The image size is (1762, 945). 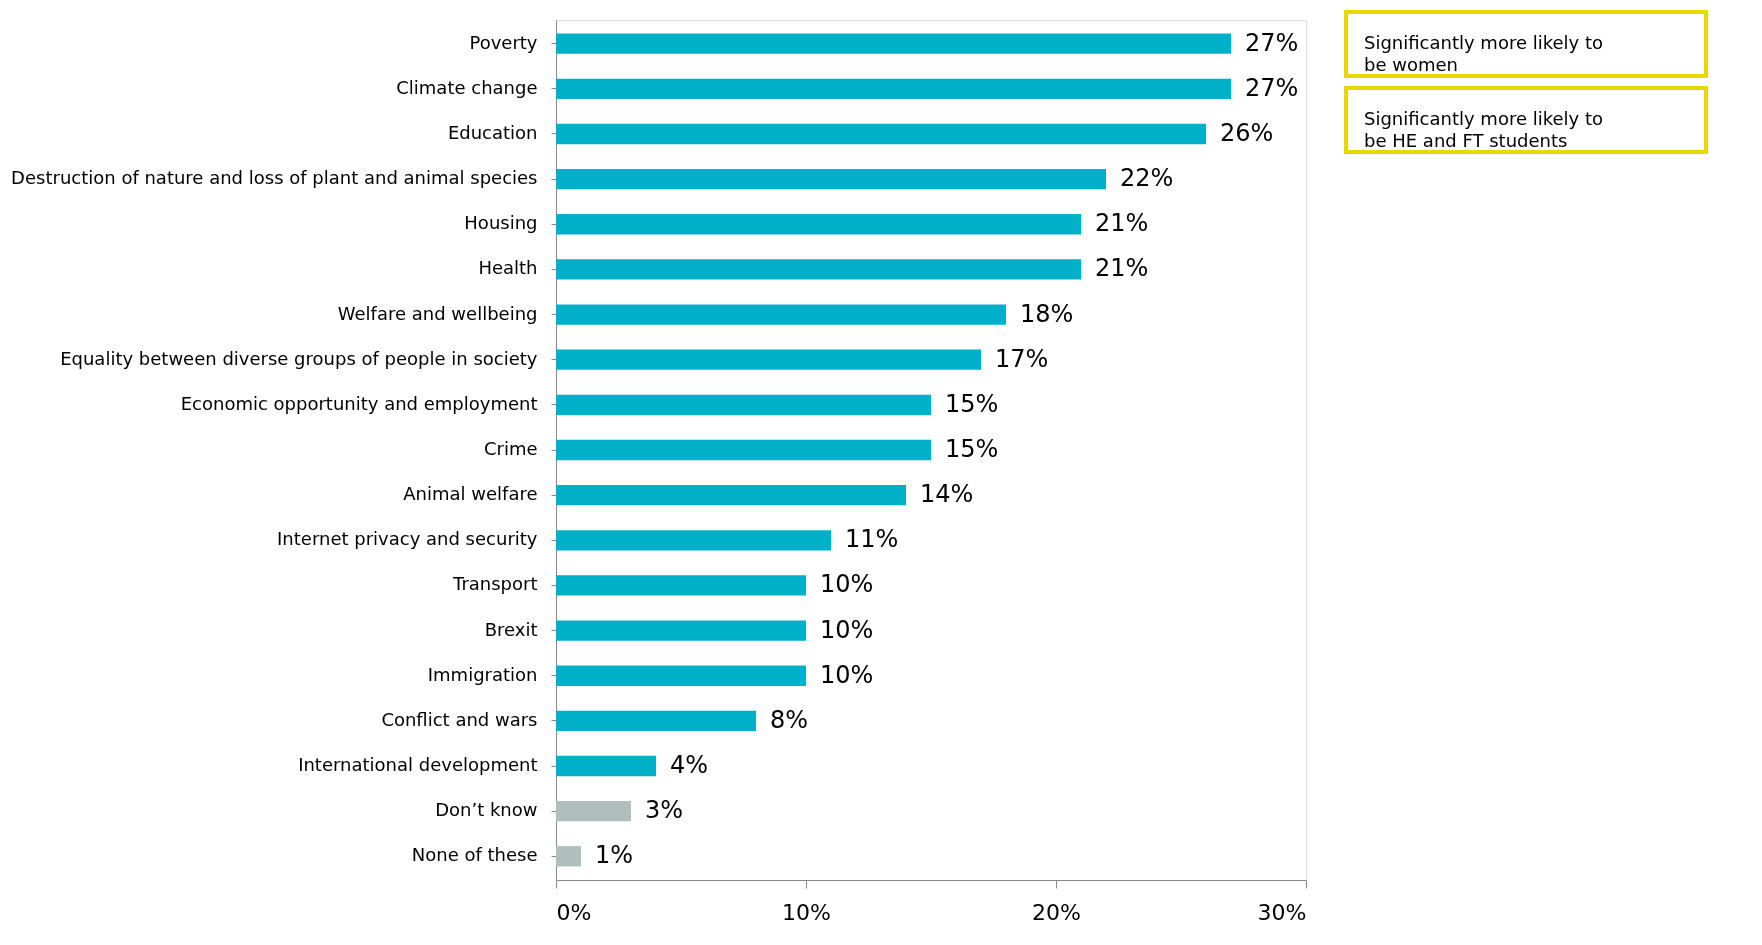 I want to click on data-label: 18%, so click(x=1047, y=313).